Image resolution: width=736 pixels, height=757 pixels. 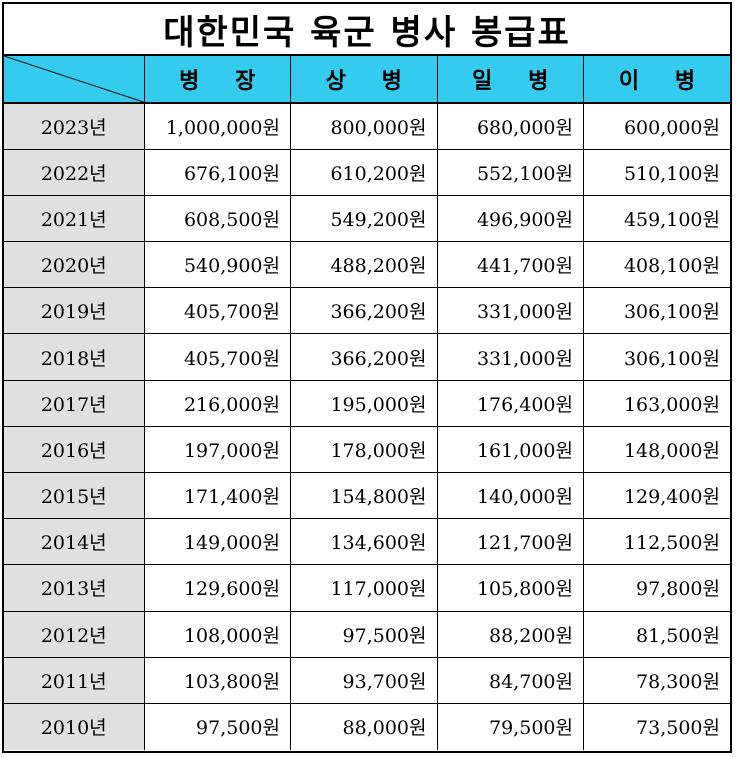 What do you see at coordinates (367, 30) in the screenshot?
I see `table-title: 대한민국 육군 병사 봉급표` at bounding box center [367, 30].